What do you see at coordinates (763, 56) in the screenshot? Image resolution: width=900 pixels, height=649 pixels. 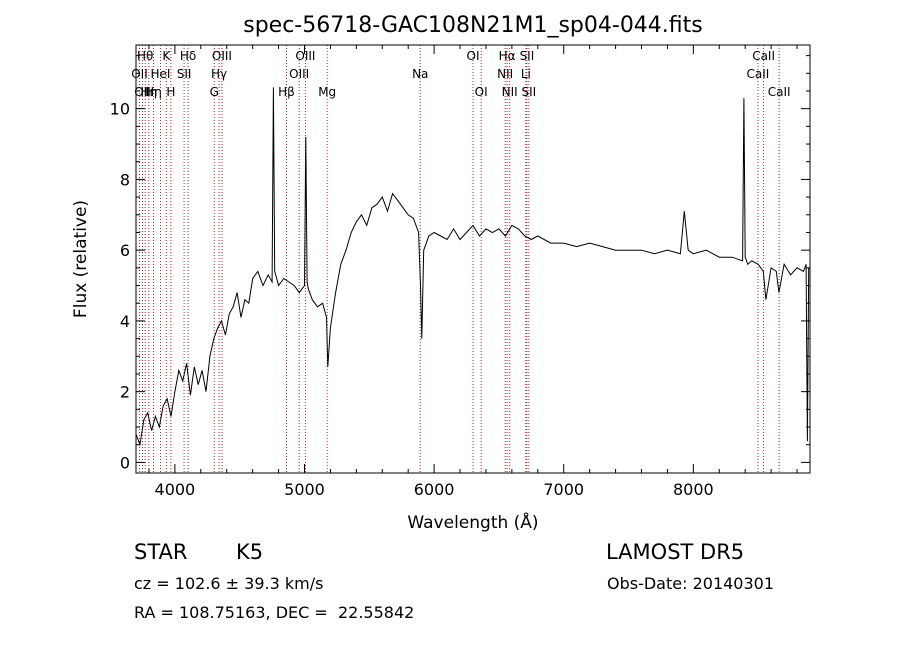 I see `line-label-27: CaII` at bounding box center [763, 56].